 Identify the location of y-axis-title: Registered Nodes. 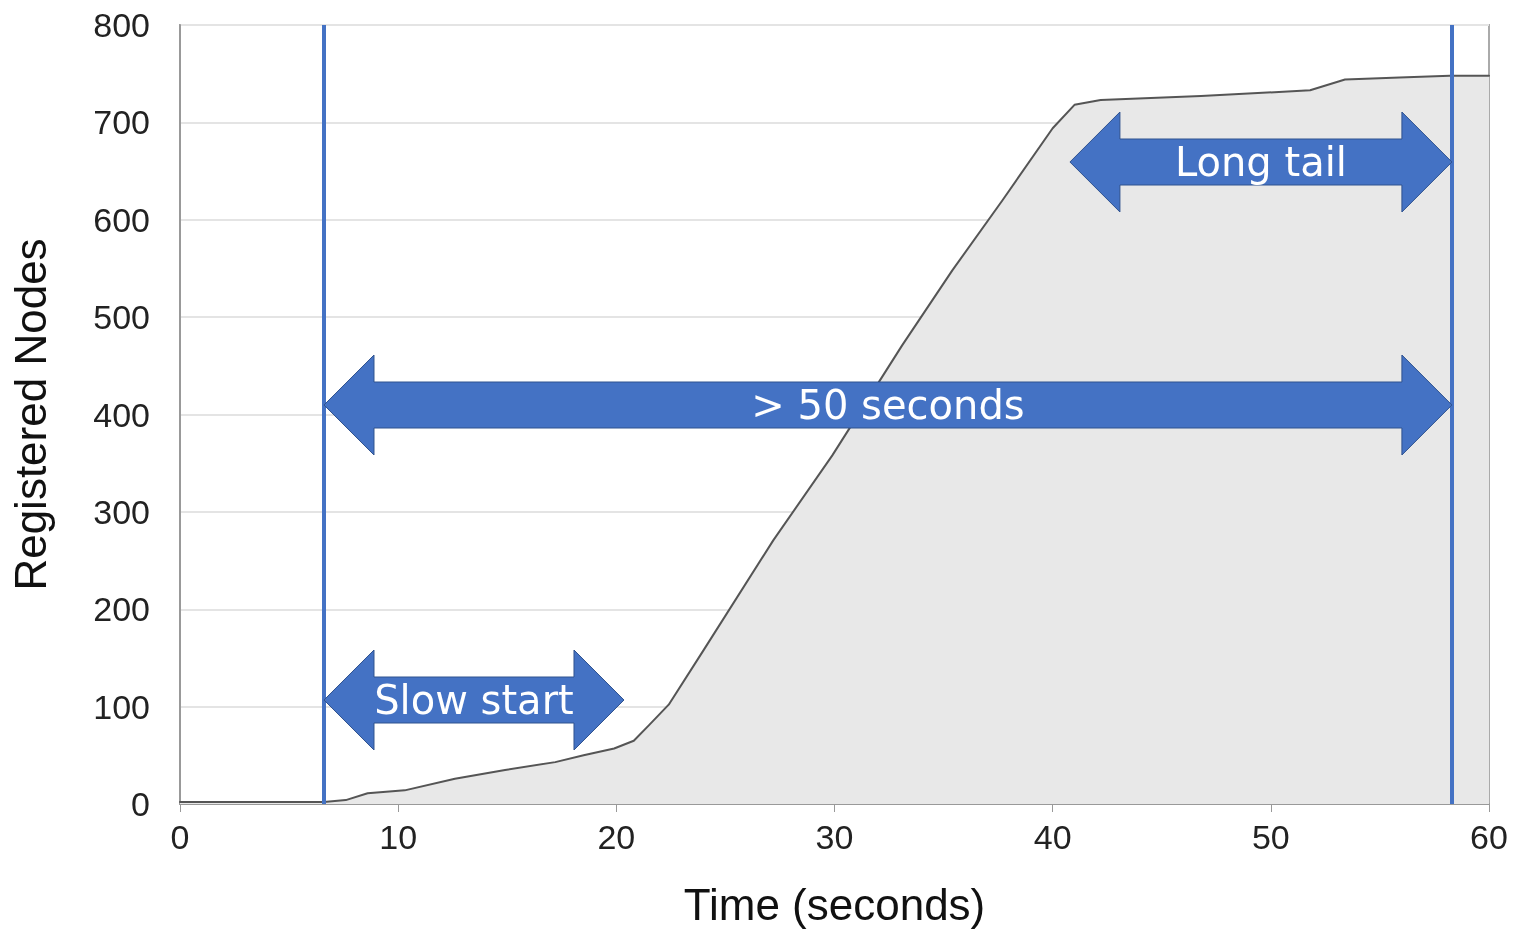
(30, 414).